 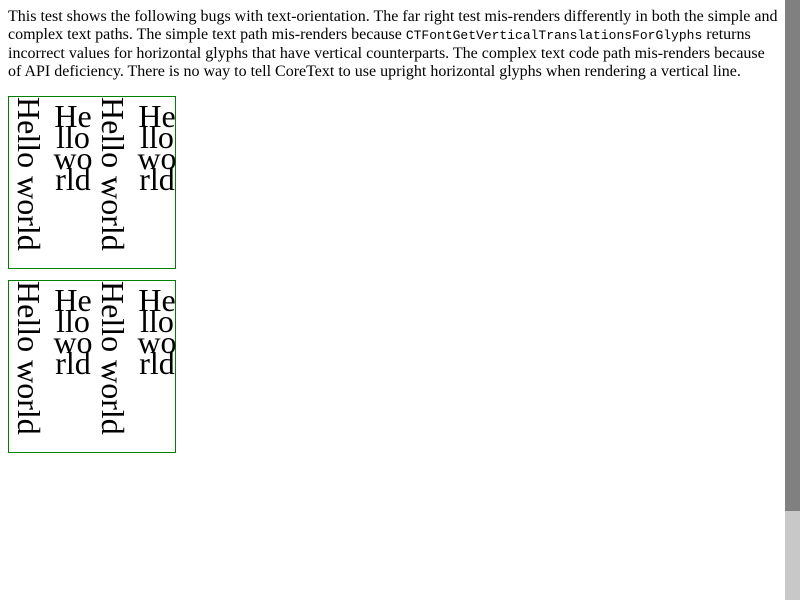 What do you see at coordinates (73, 147) in the screenshot?
I see `test-1-column-2-upright: Hello world` at bounding box center [73, 147].